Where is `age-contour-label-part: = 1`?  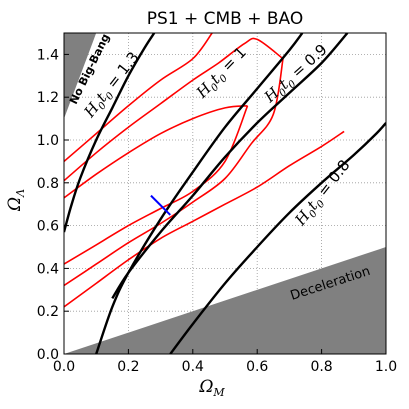 age-contour-label-part: = 1 is located at coordinates (232, 60).